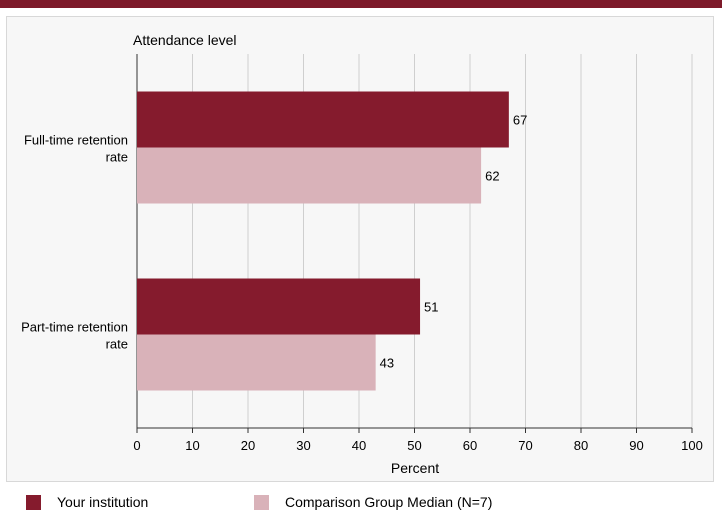 This screenshot has width=722, height=514. Describe the element at coordinates (136, 445) in the screenshot. I see `tick-label: 0` at that location.